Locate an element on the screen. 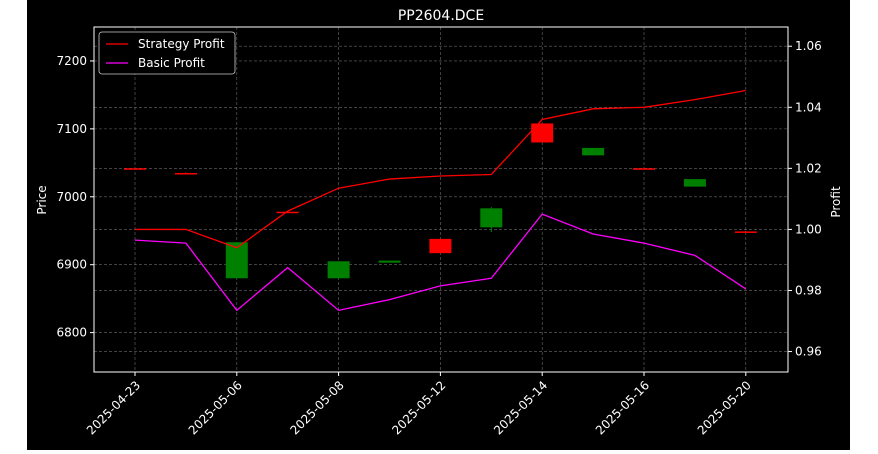  x-tick-label: 2025-05-08 is located at coordinates (317, 407).